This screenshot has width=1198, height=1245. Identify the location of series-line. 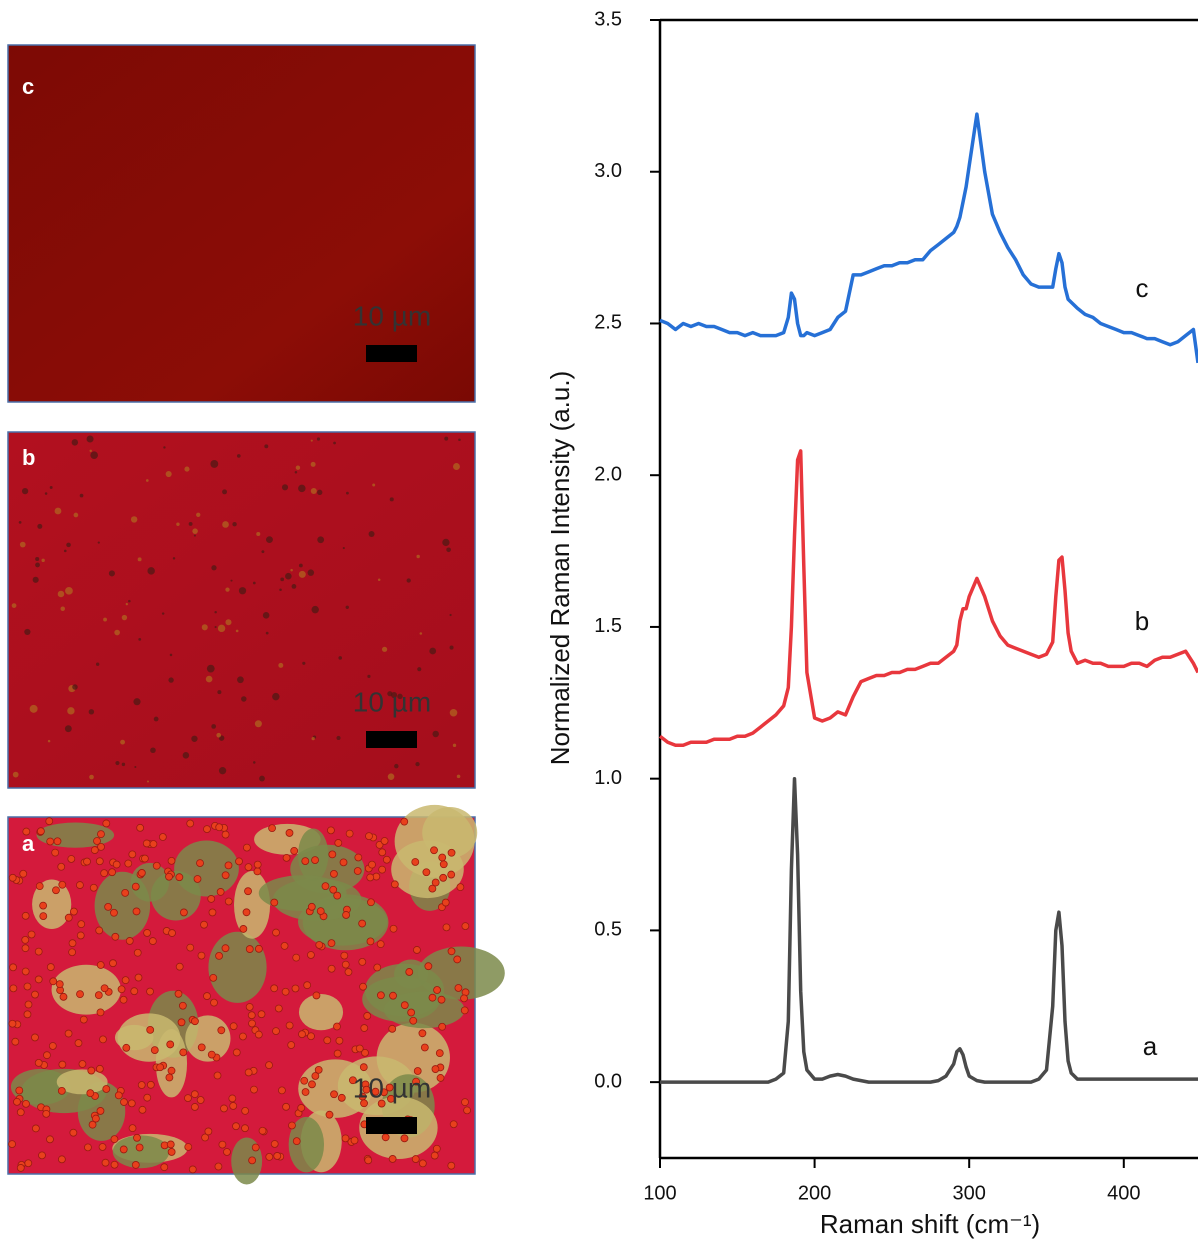
(928, 238).